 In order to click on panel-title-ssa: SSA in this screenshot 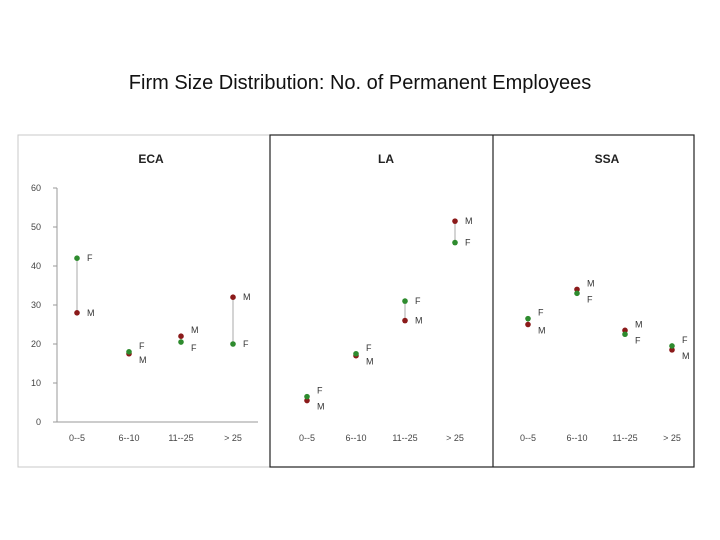, I will do `click(607, 159)`.